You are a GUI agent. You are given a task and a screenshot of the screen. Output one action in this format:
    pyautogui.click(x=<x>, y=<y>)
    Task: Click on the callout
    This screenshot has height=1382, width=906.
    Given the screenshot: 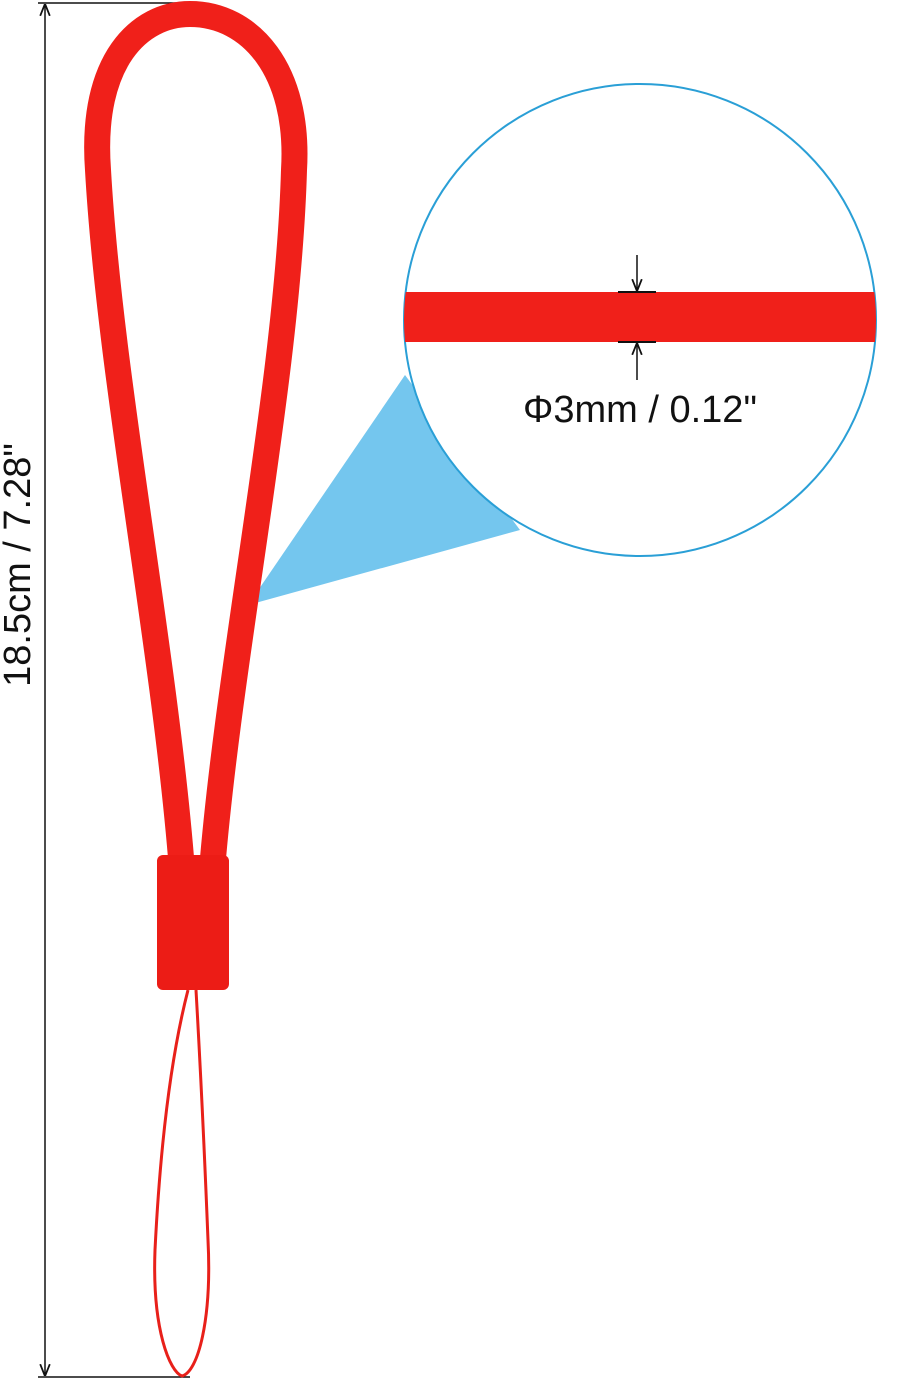 What is the action you would take?
    pyautogui.click(x=384, y=490)
    